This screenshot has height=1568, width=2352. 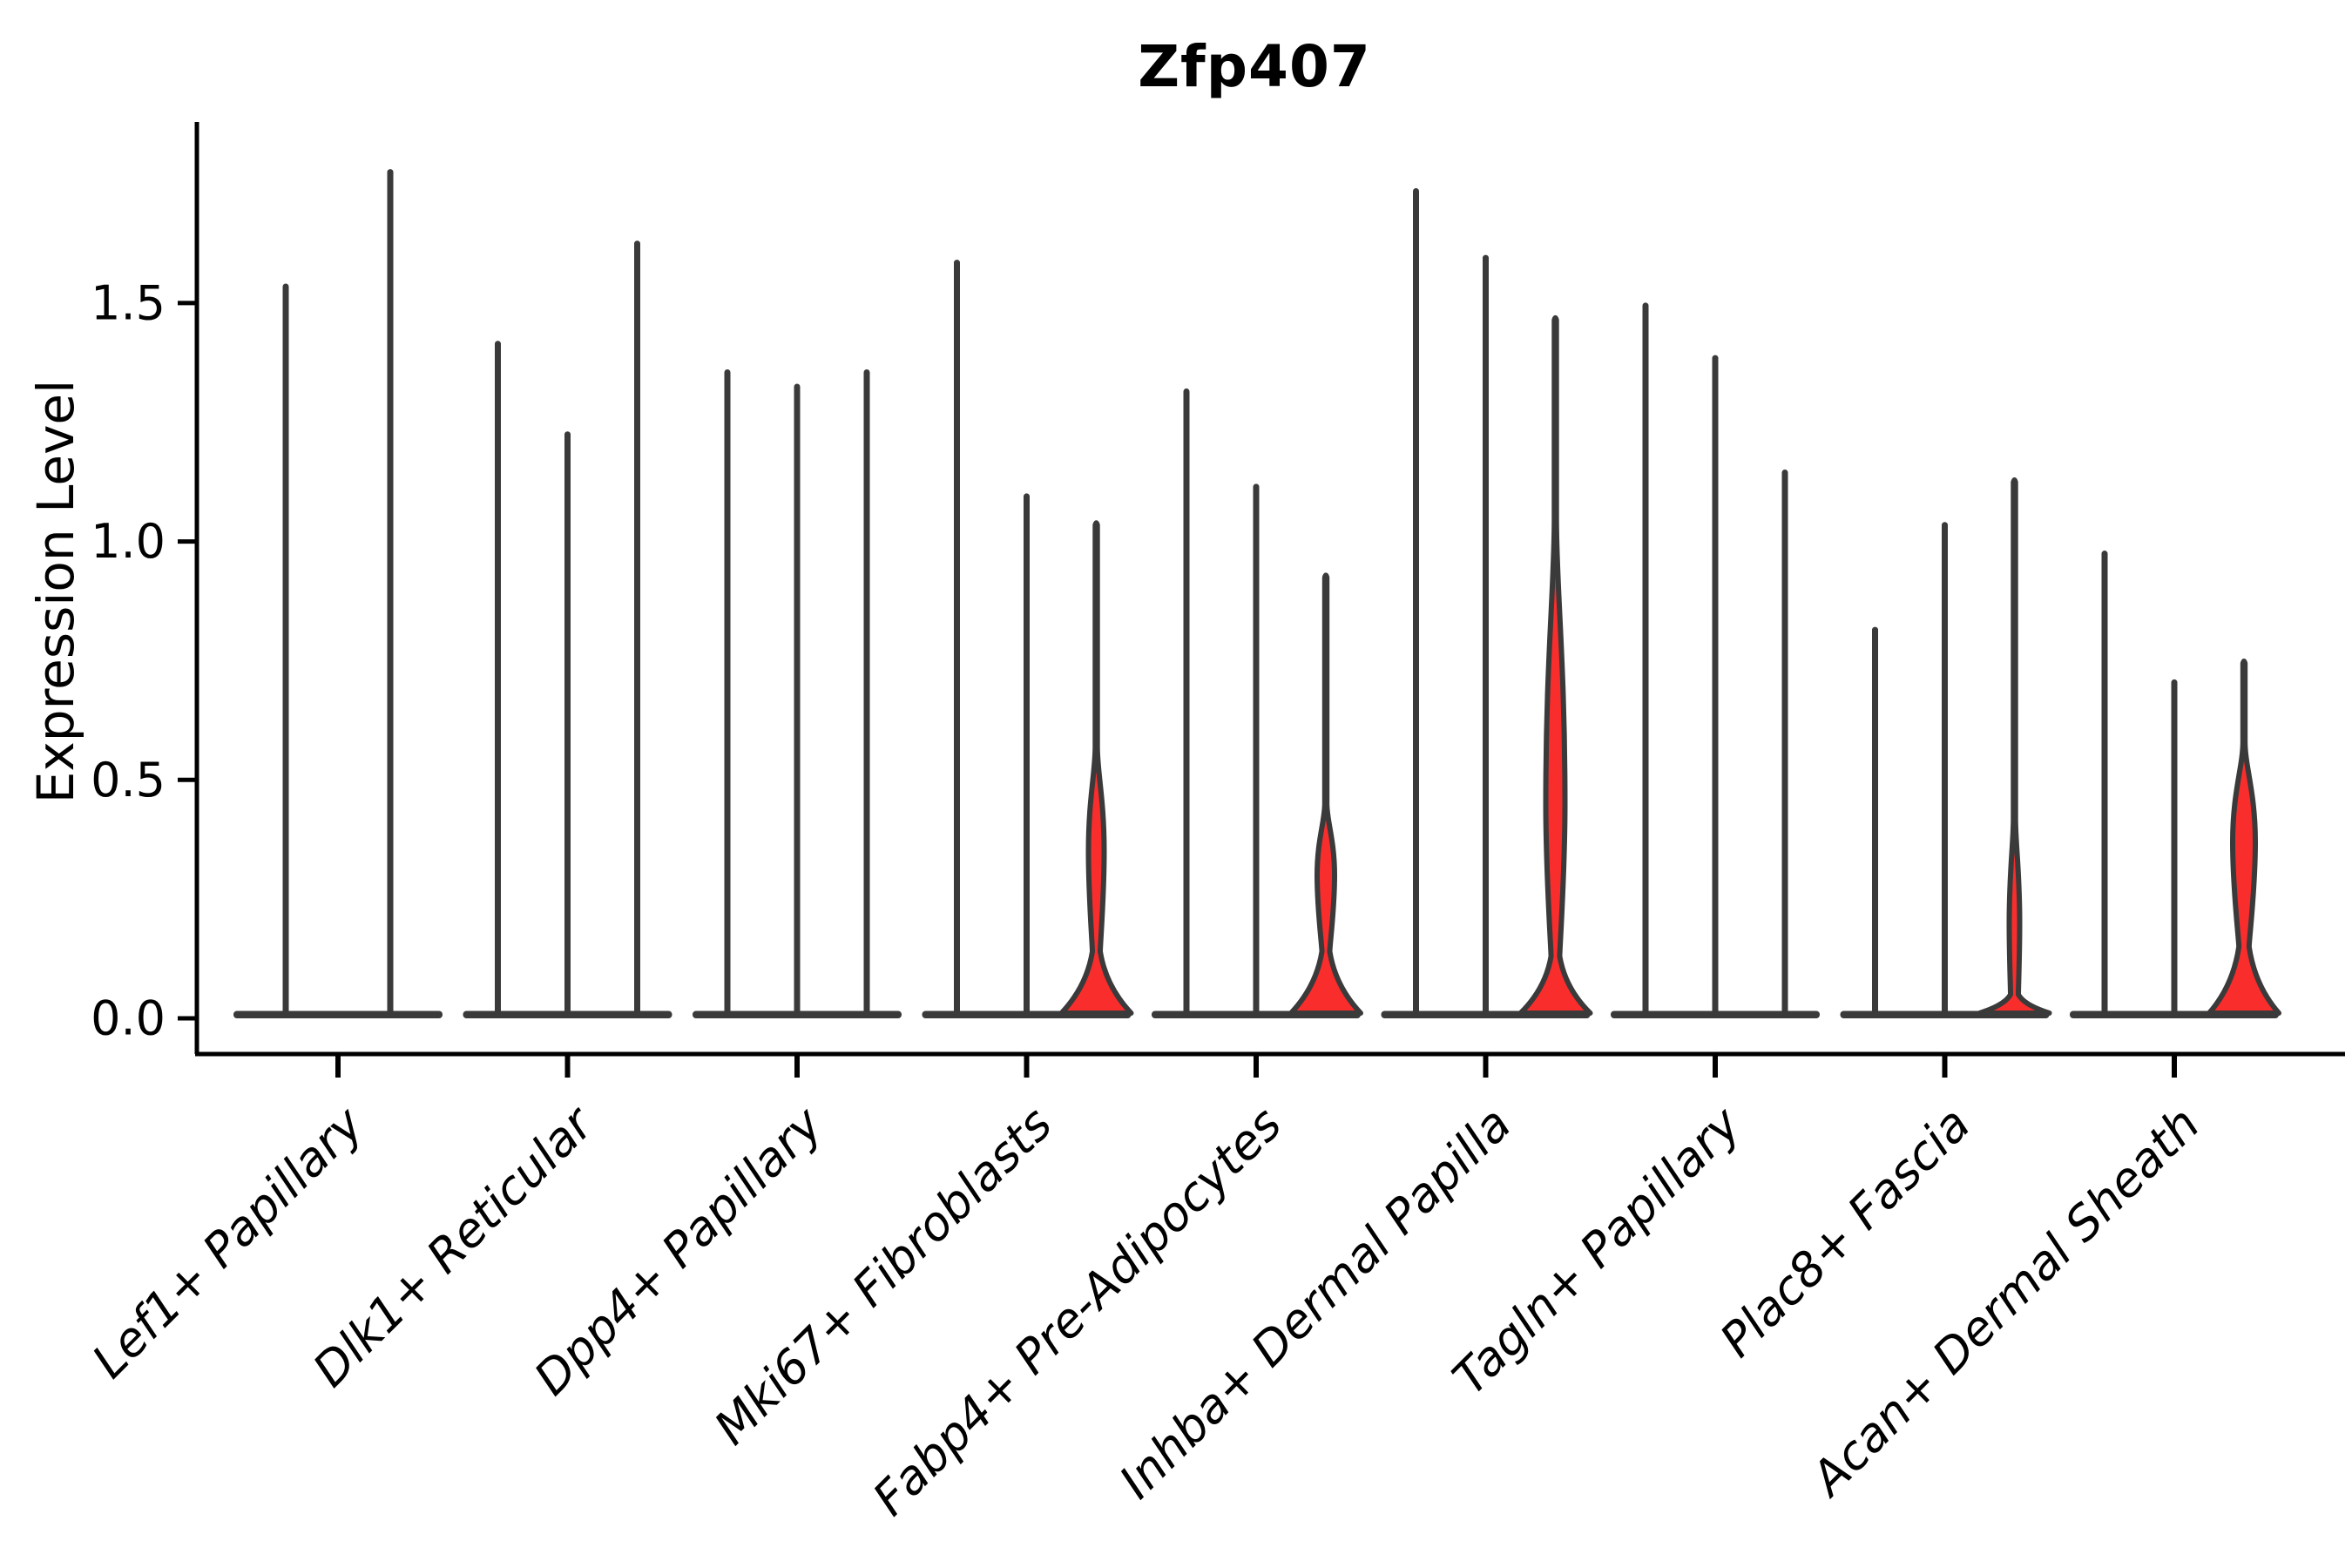 What do you see at coordinates (129, 302) in the screenshot?
I see `y-tick-label: 1.5` at bounding box center [129, 302].